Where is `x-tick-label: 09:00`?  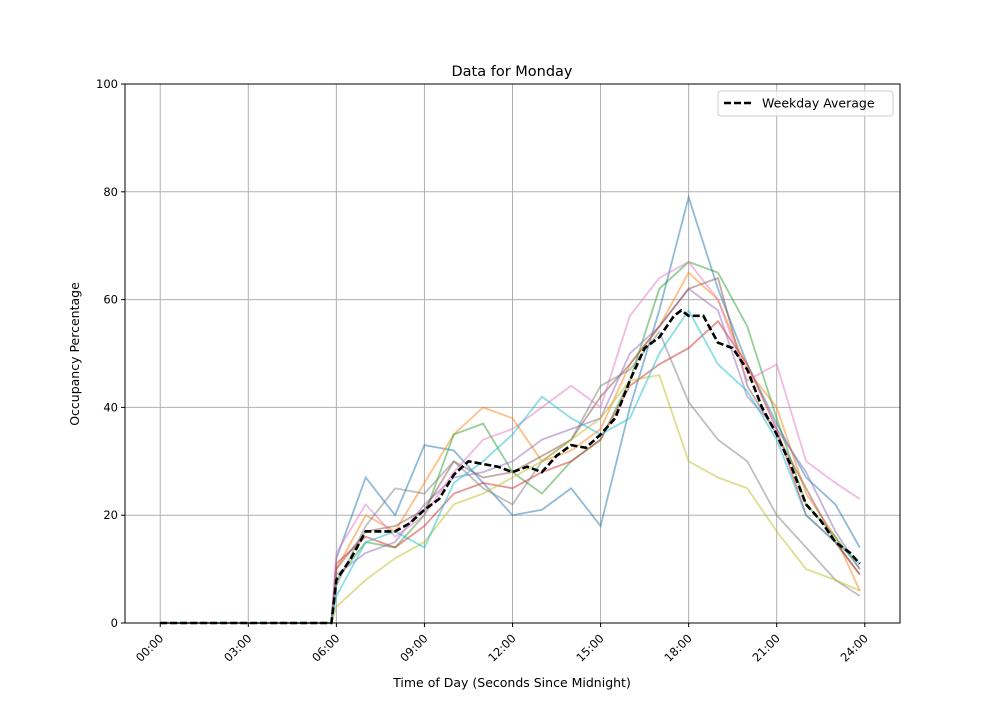 x-tick-label: 09:00 is located at coordinates (413, 647).